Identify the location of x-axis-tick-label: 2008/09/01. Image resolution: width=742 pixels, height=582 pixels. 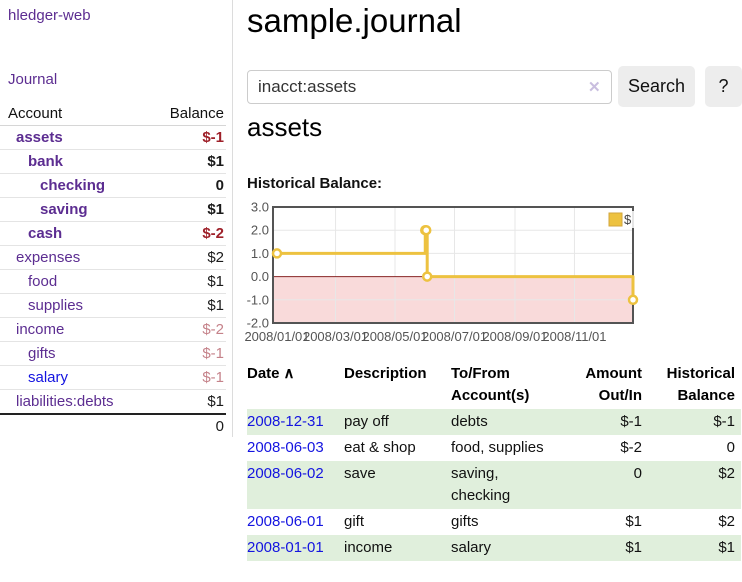
(514, 336).